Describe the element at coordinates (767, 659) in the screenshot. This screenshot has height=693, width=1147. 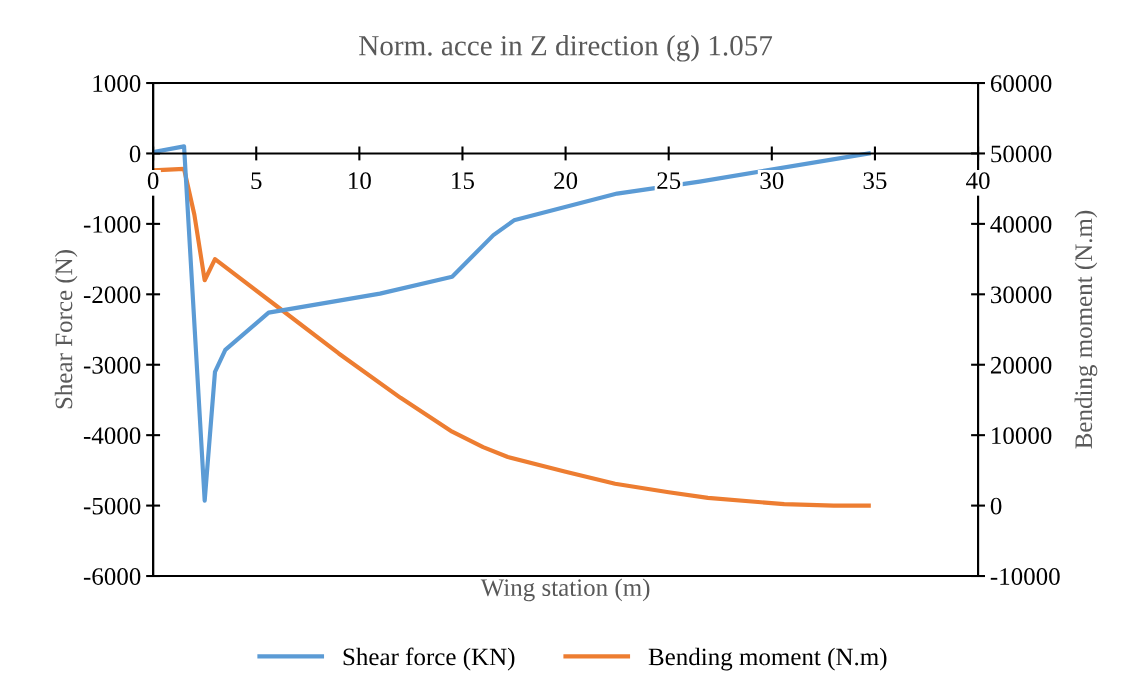
I see `legend-label: Bending moment (N.m)` at that location.